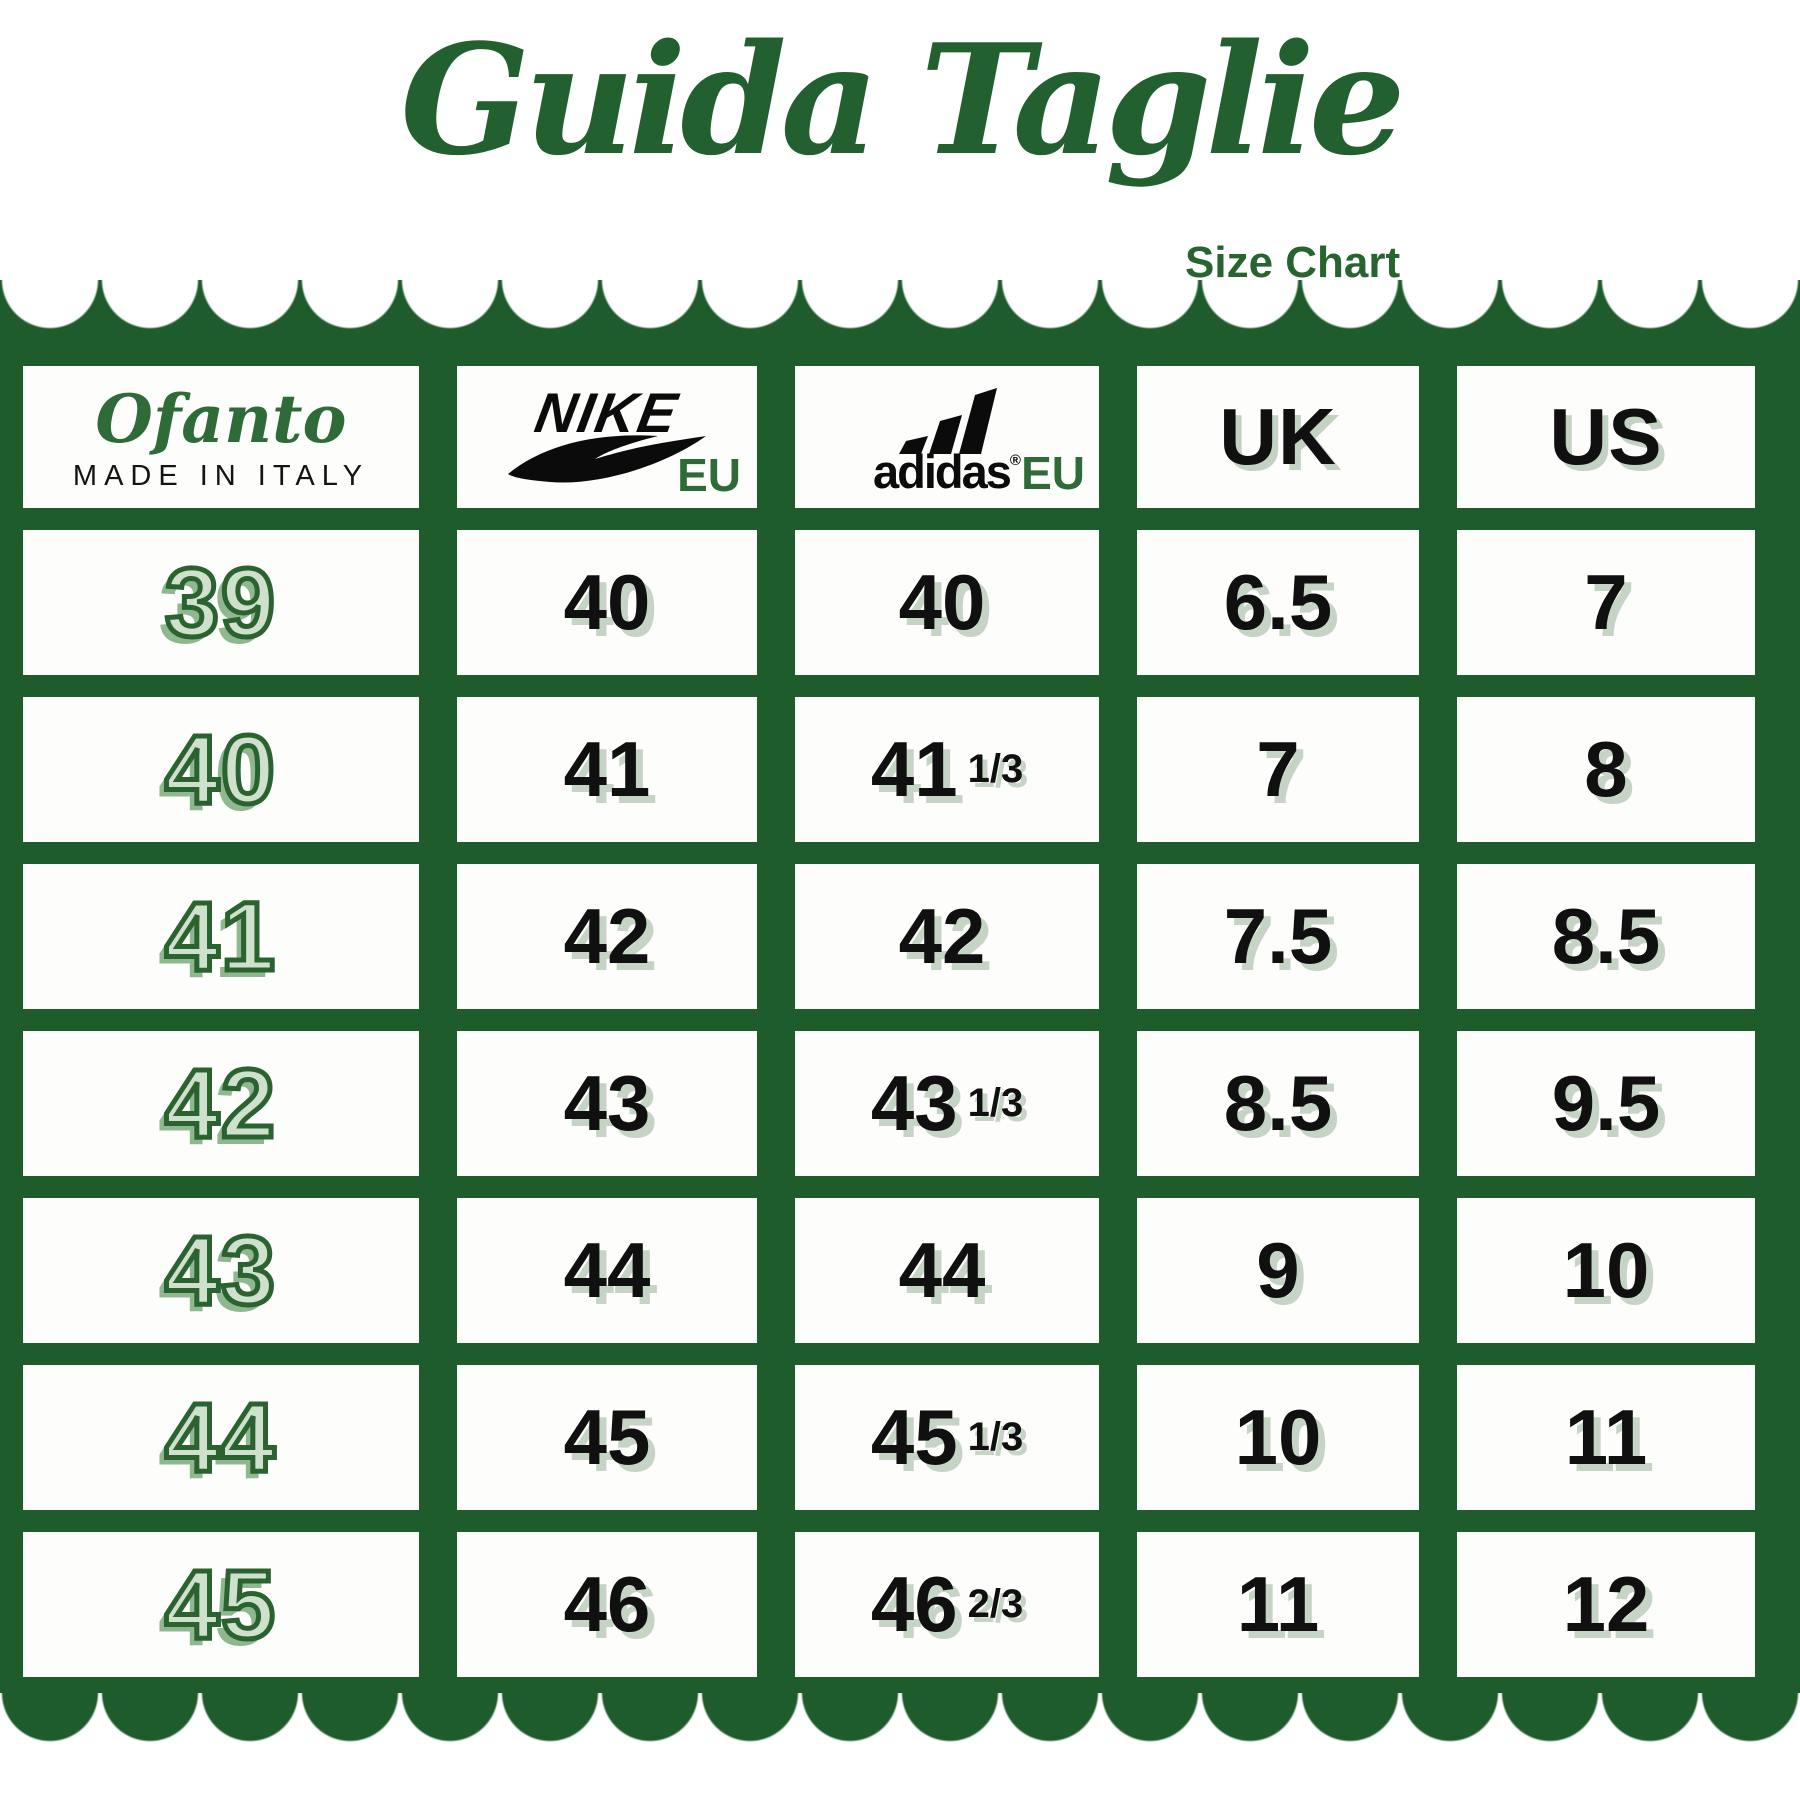  What do you see at coordinates (1606, 1604) in the screenshot?
I see `table-cell: 12` at bounding box center [1606, 1604].